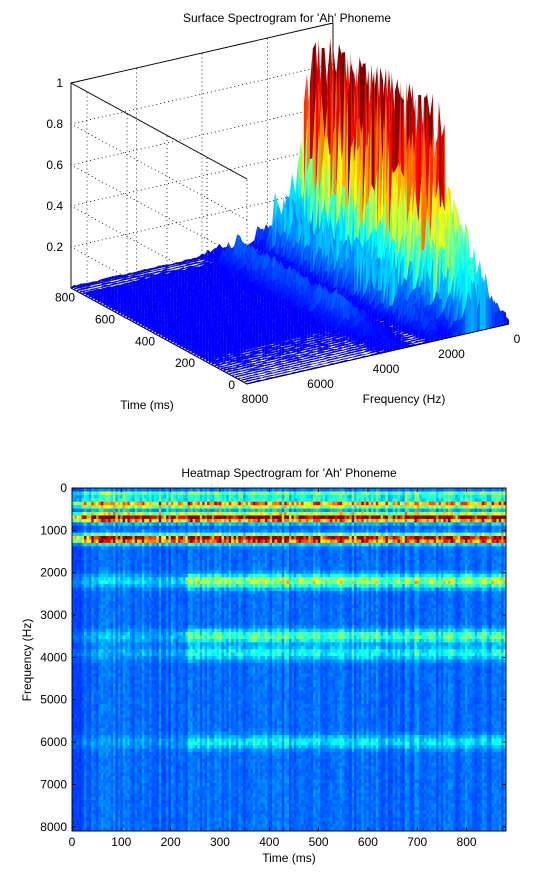 The width and height of the screenshot is (560, 874). I want to click on surface-grid-line, so click(201, 224).